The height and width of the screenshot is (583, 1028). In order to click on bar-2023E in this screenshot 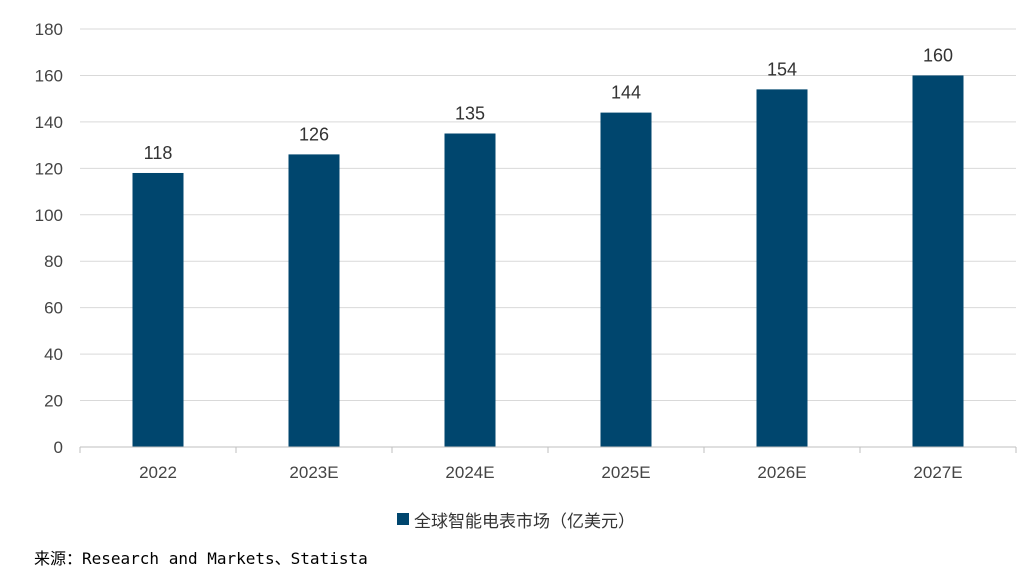, I will do `click(314, 300)`.